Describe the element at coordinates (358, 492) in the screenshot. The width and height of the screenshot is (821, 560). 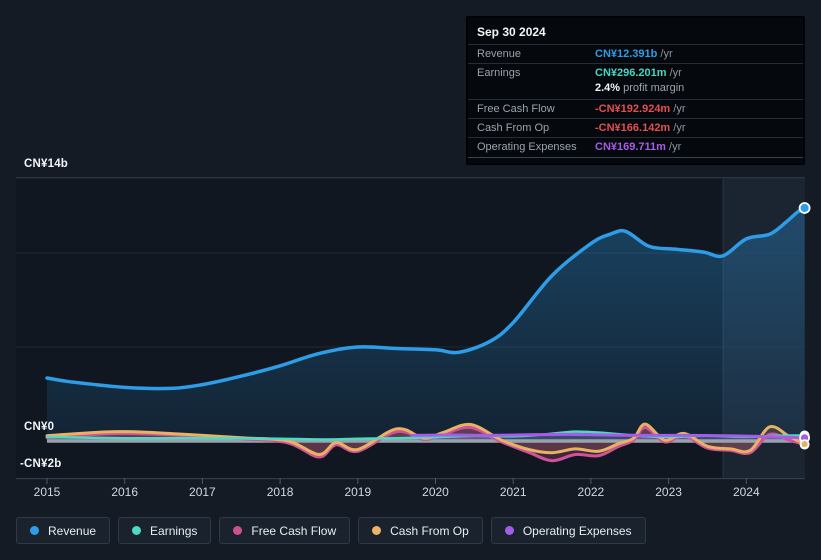
I see `x-tick-label-2019: 2019` at that location.